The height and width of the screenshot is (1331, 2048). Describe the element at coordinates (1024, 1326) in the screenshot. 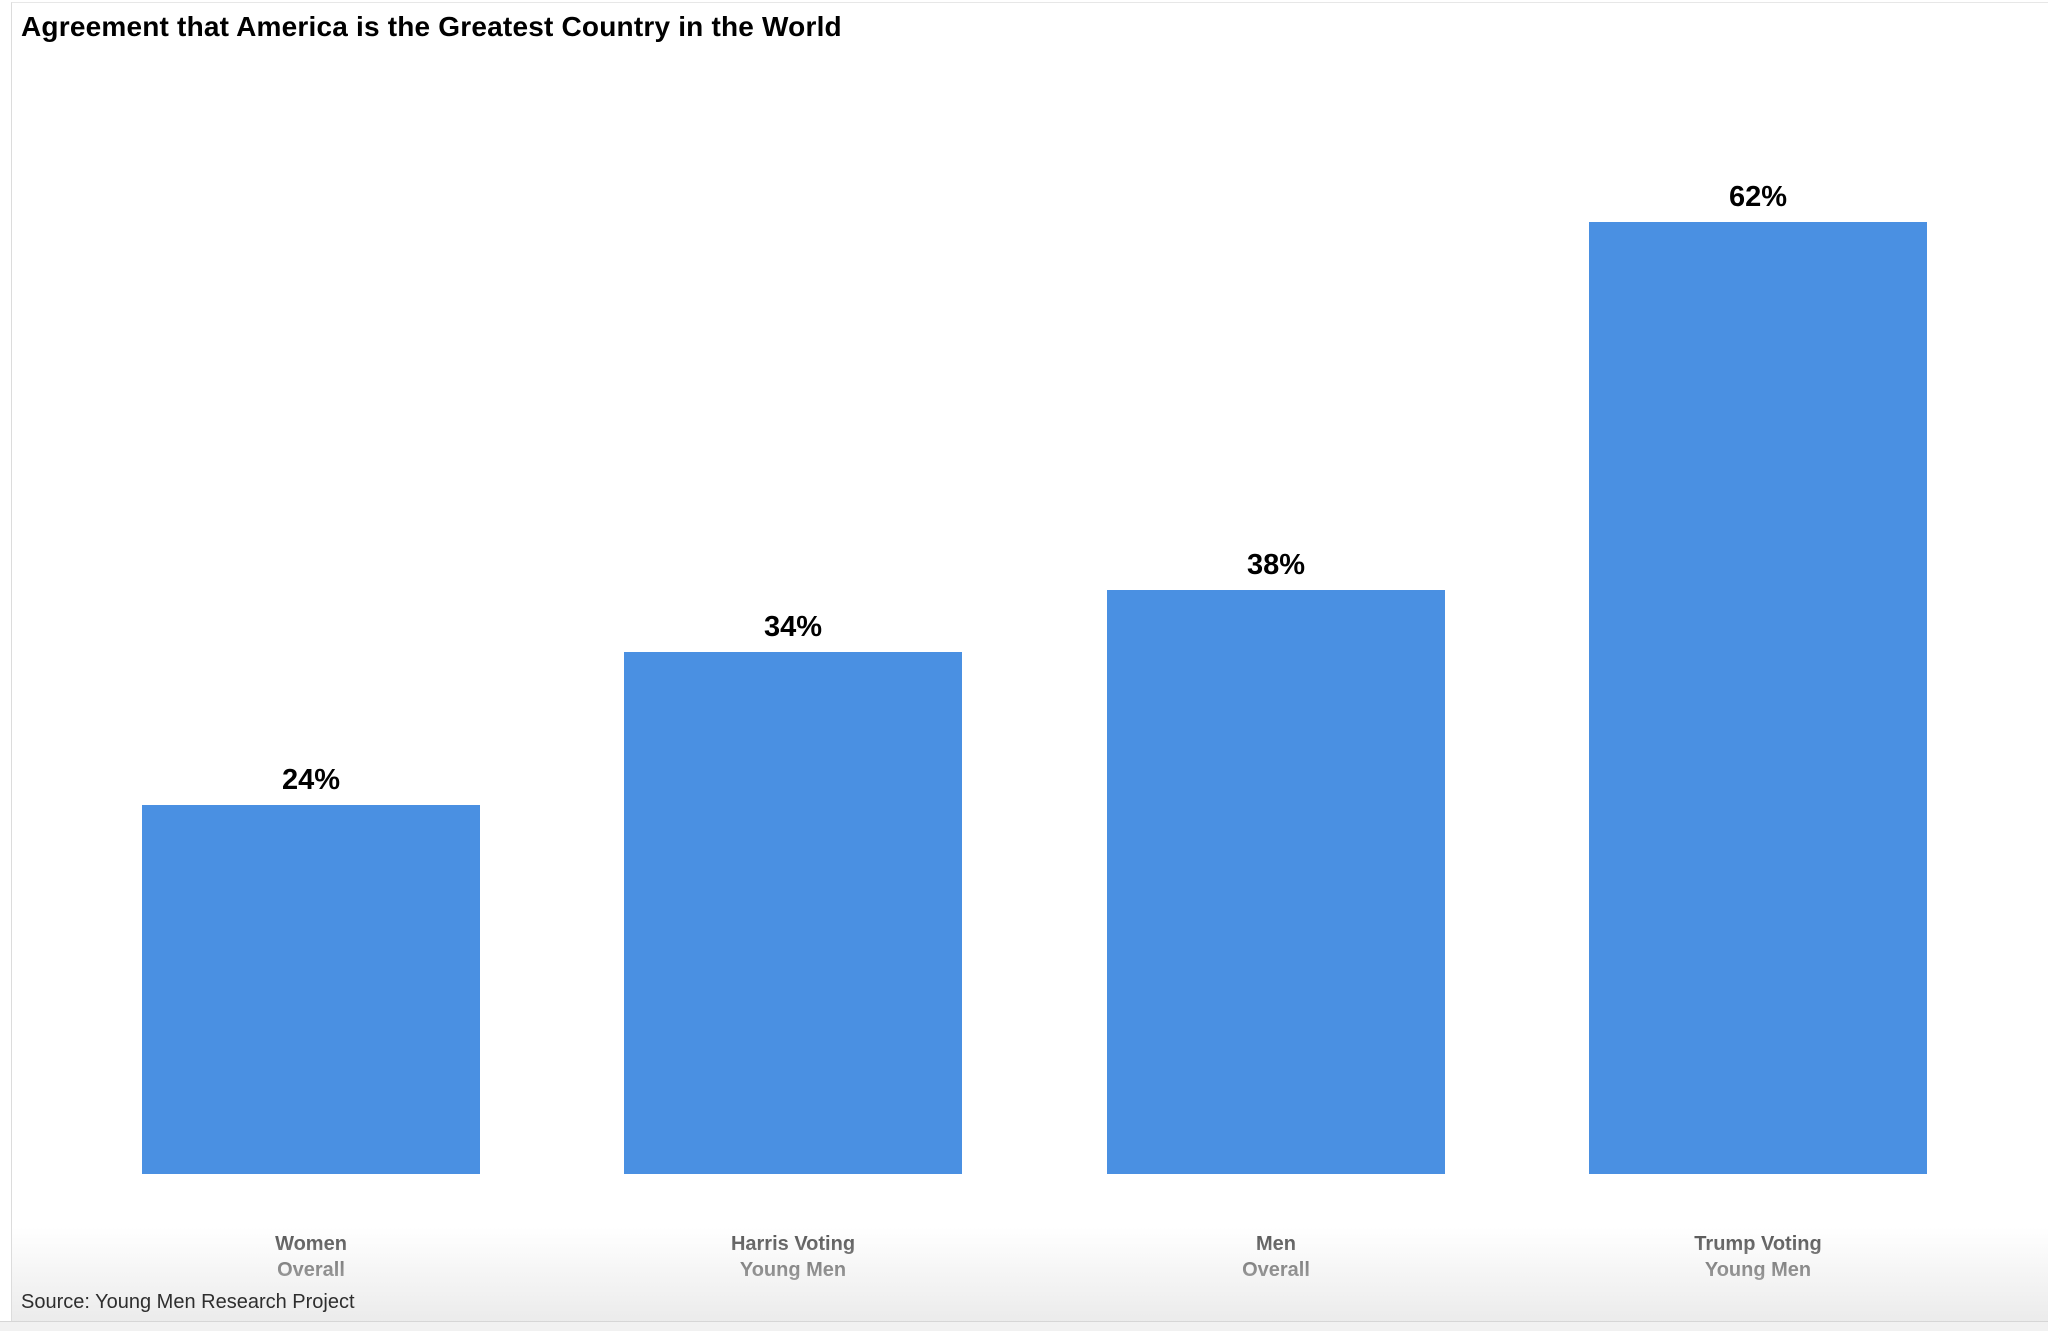

I see `bottom-scroll-strip` at that location.